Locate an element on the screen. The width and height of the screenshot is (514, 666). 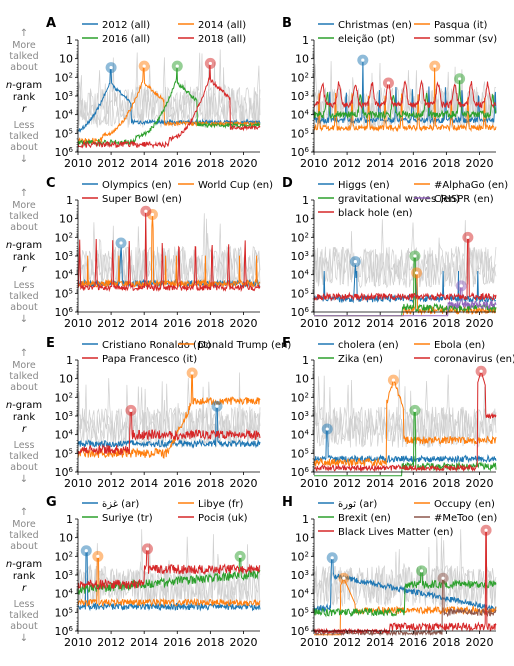
legend-label: Zika (en) is located at coordinates (360, 359).